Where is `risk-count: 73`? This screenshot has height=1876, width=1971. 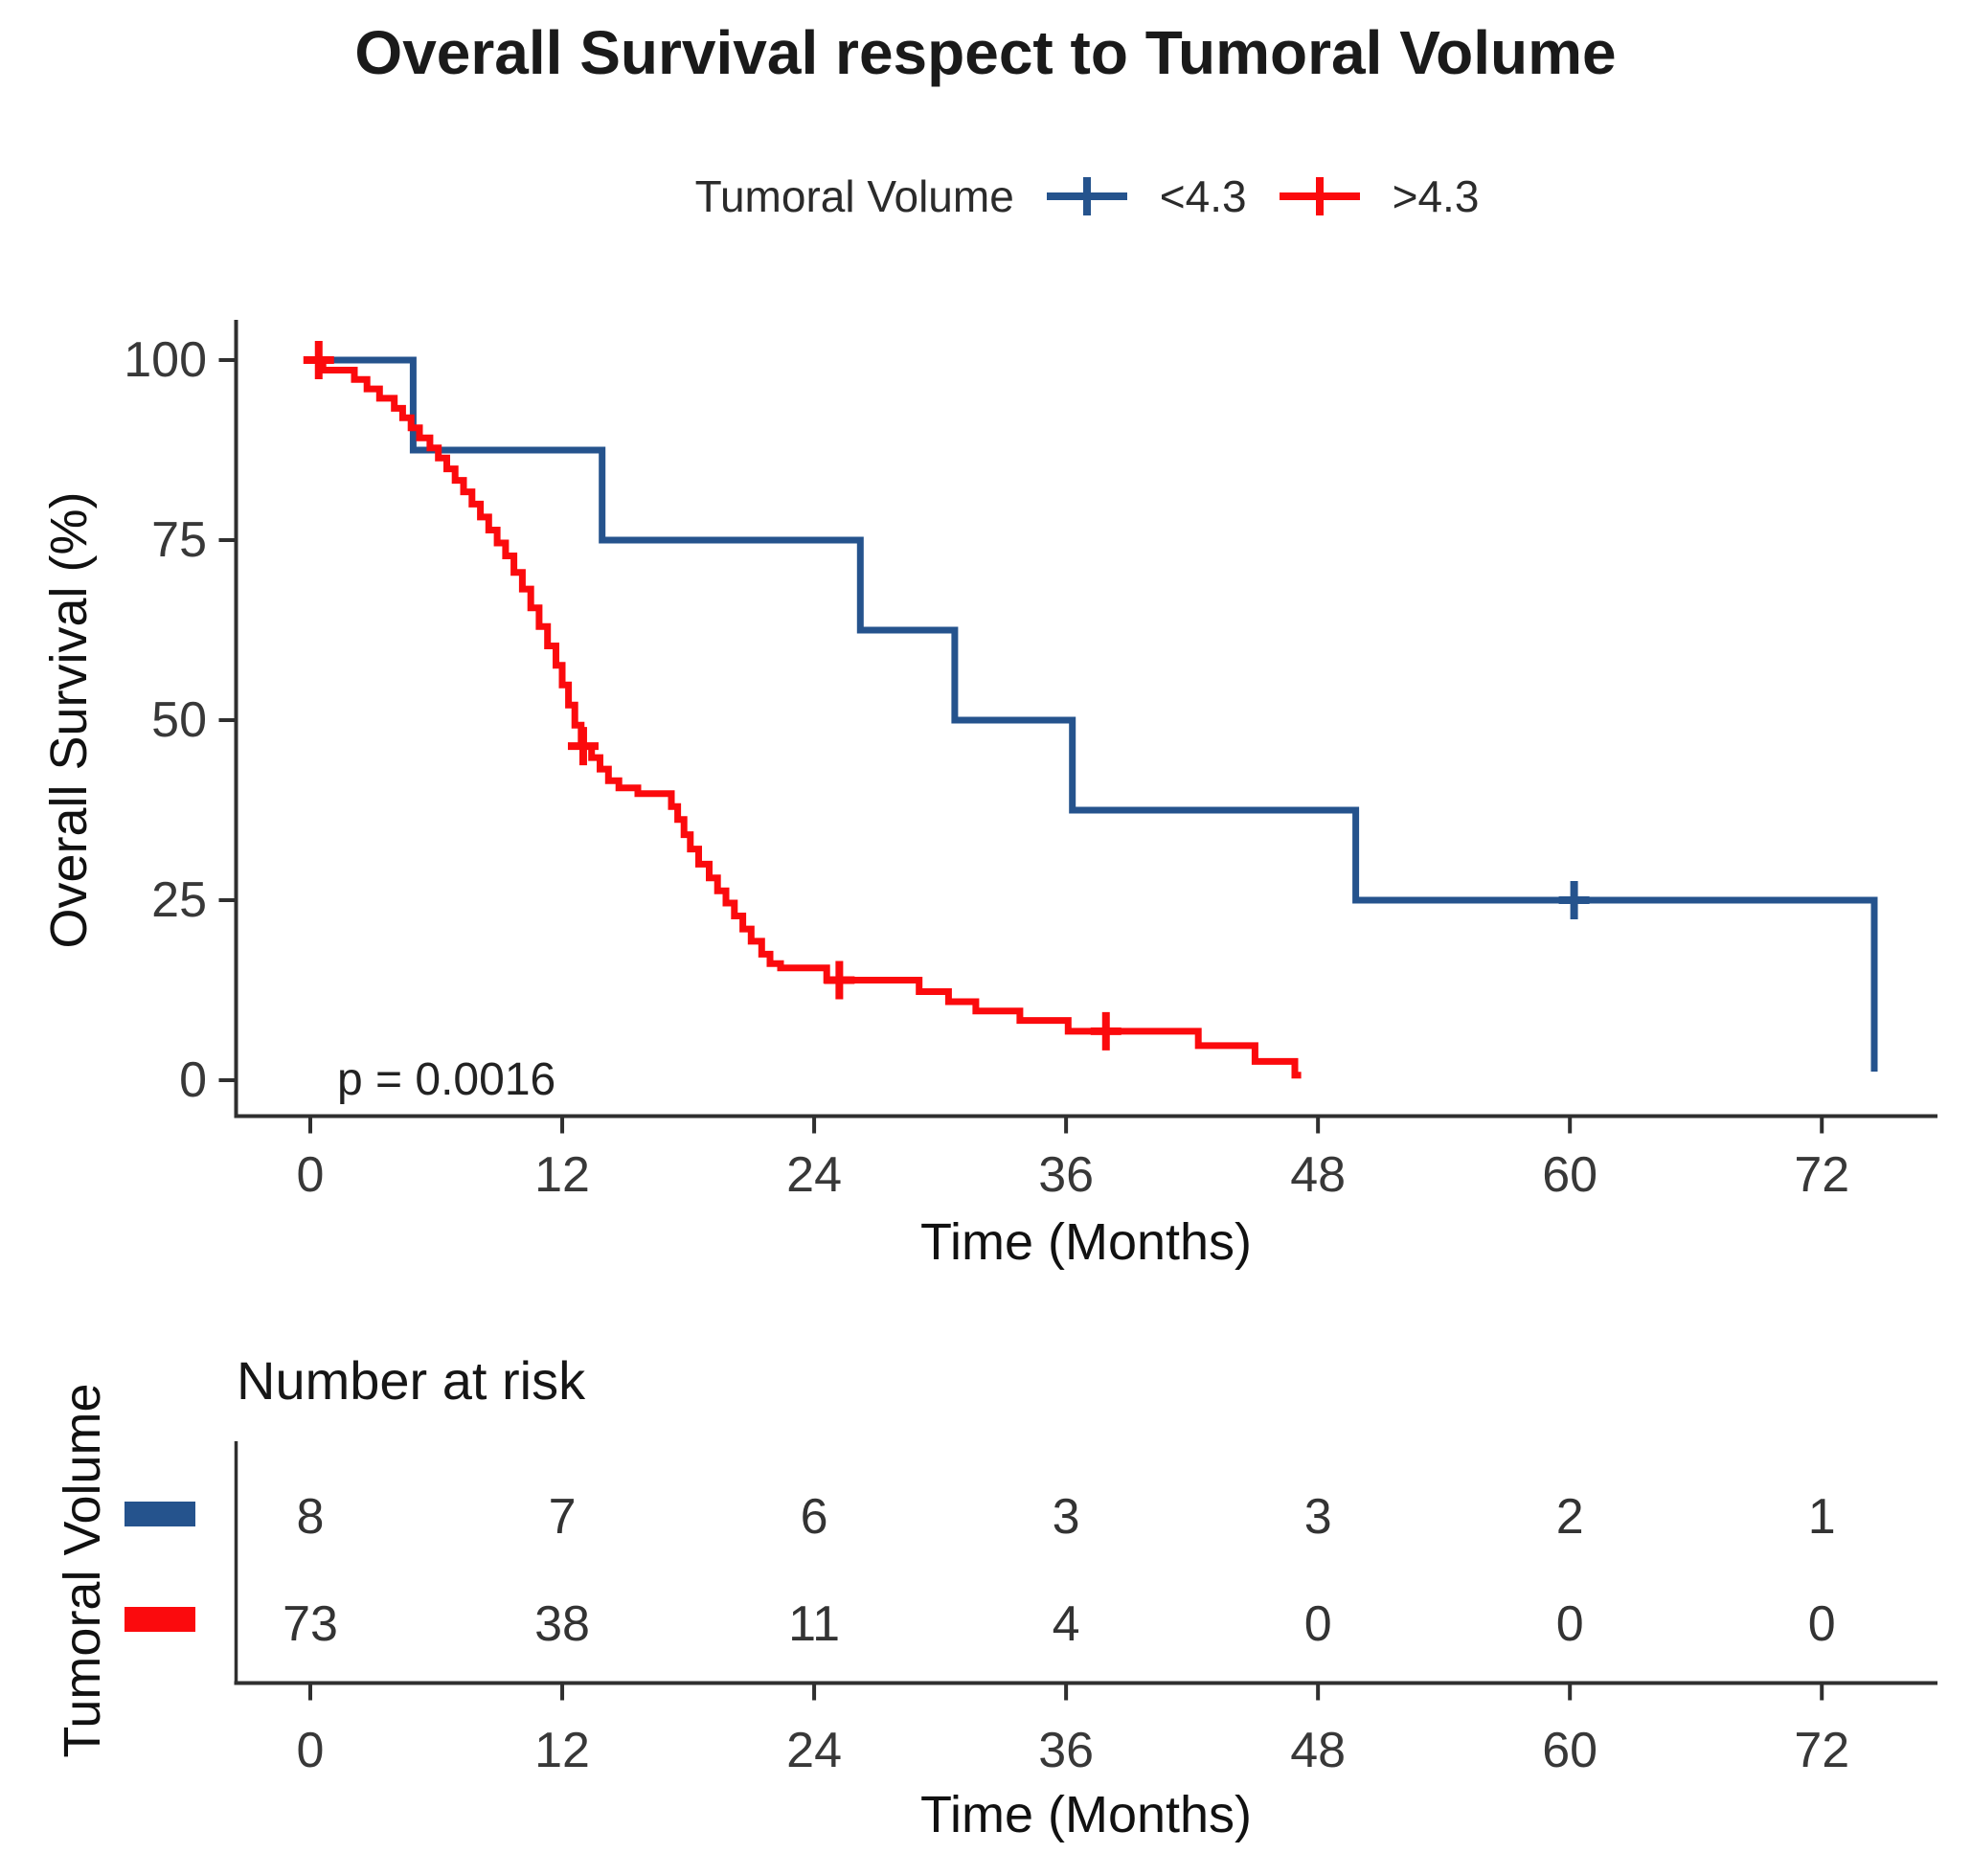
risk-count: 73 is located at coordinates (310, 1624).